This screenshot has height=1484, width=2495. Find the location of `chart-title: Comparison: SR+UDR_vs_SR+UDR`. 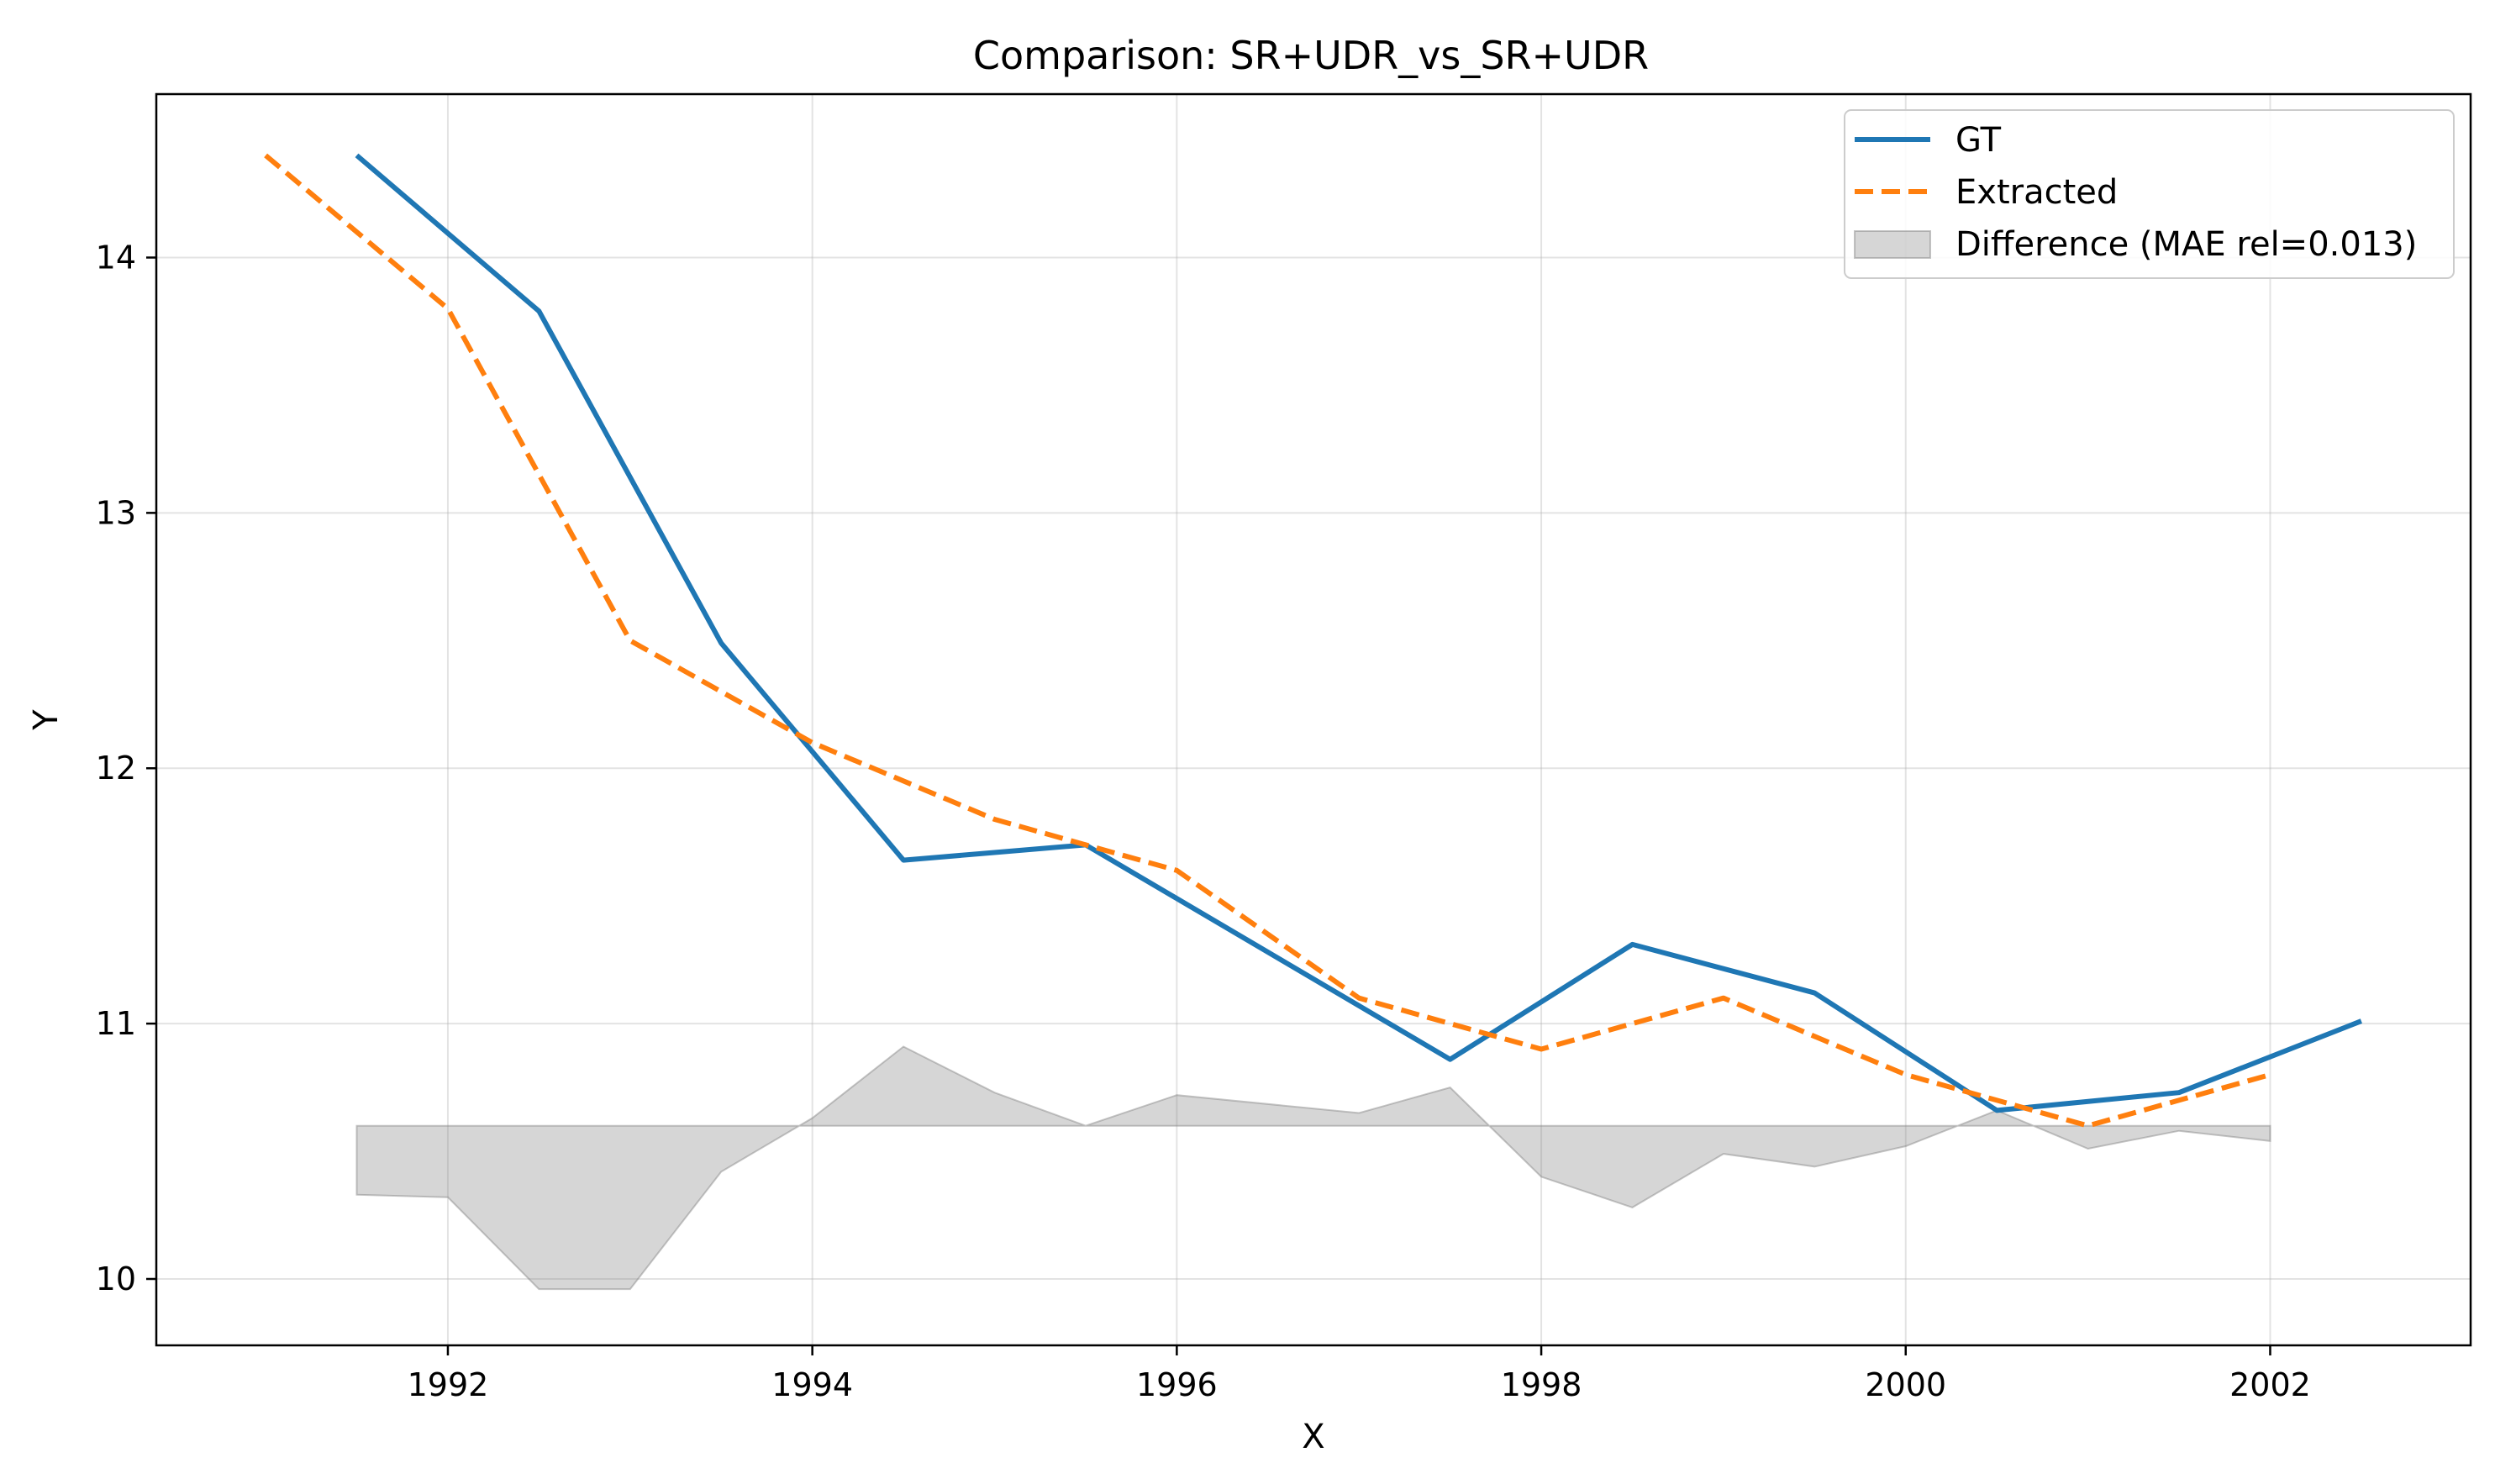

chart-title: Comparison: SR+UDR_vs_SR+UDR is located at coordinates (1311, 55).